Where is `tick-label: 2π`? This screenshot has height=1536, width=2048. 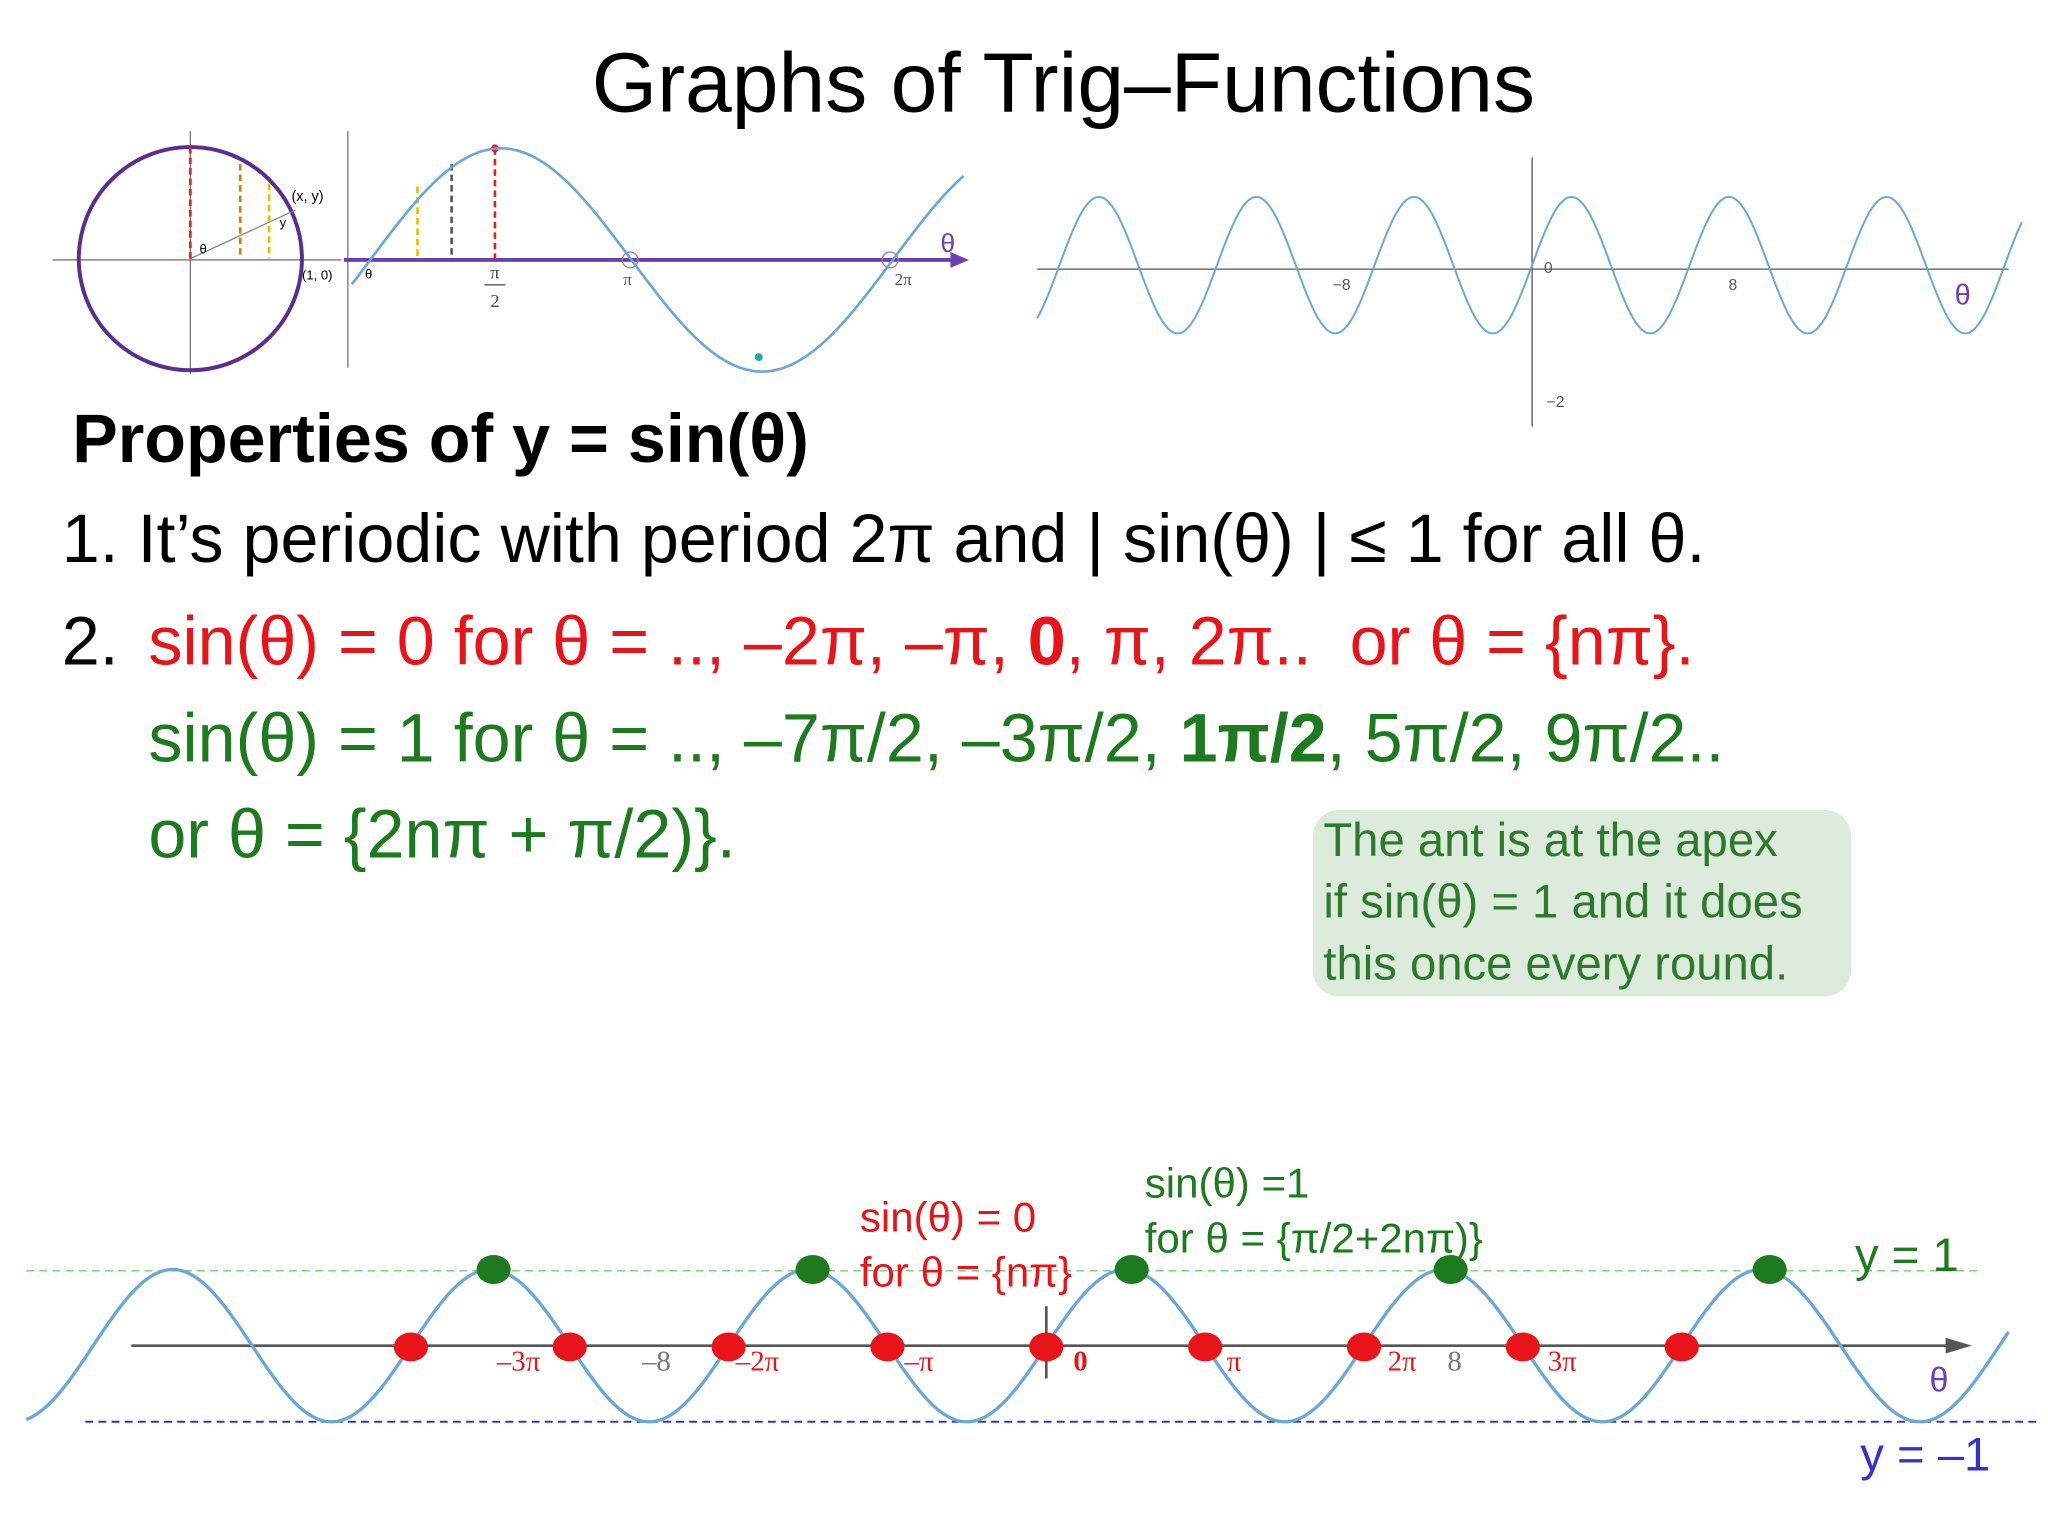 tick-label: 2π is located at coordinates (1402, 1362).